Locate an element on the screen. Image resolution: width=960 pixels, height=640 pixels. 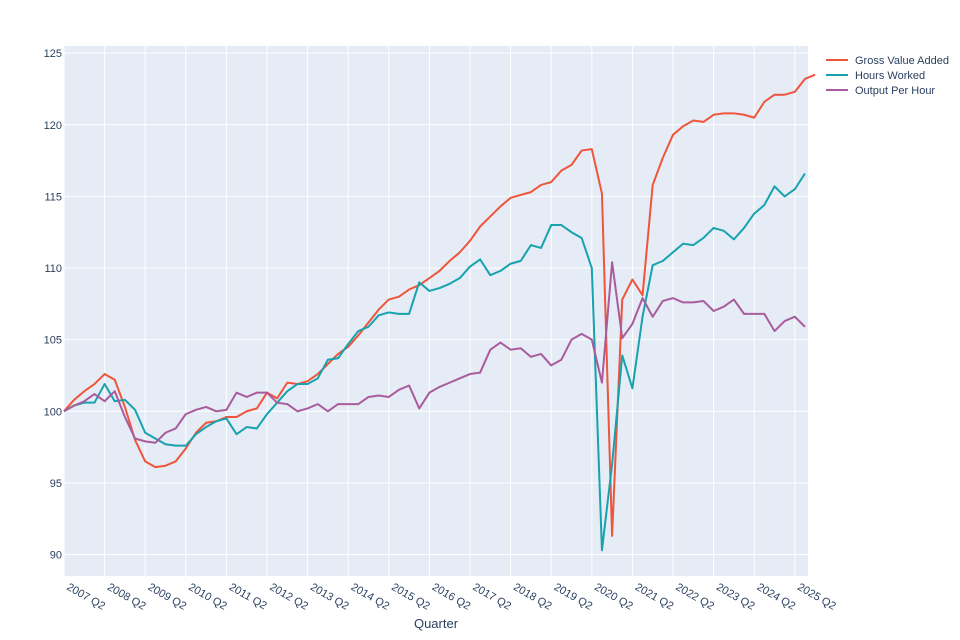
y-axis: 90 95 100 105 110 115 120 125 is located at coordinates (53, 304).